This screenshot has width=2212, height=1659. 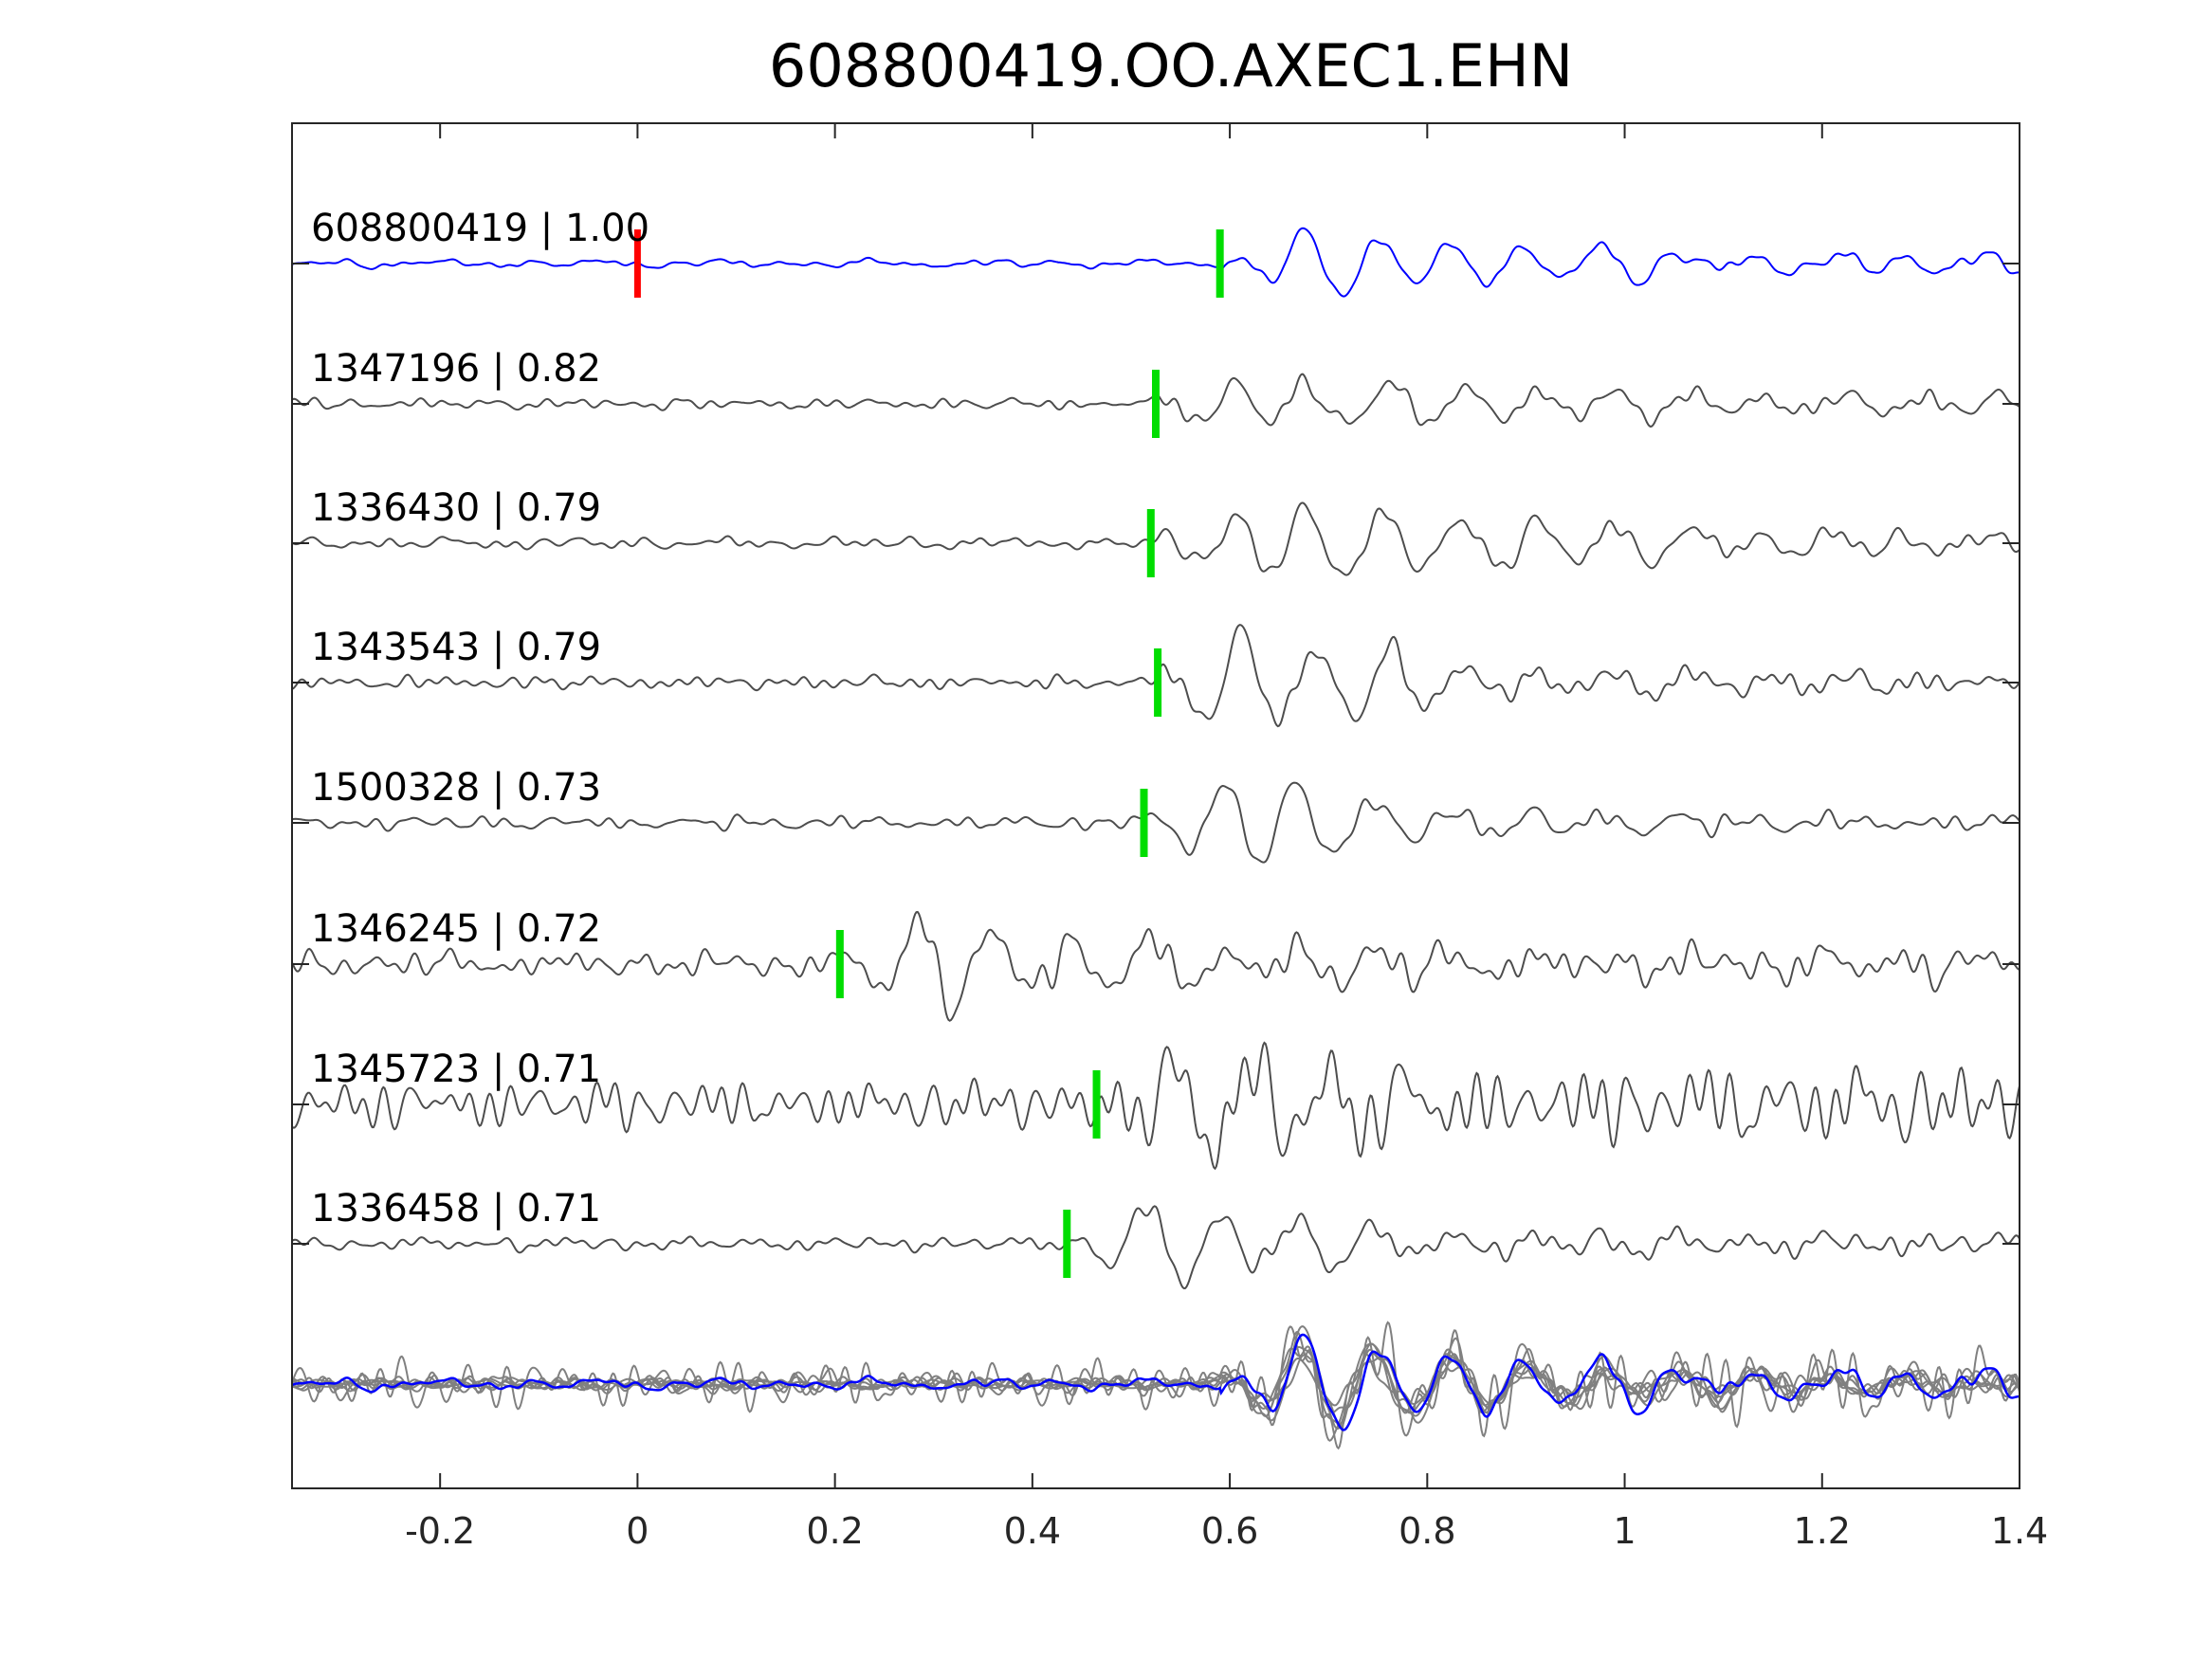 What do you see at coordinates (456, 1209) in the screenshot?
I see `trace-label-1336458: 1336458 | 0.71` at bounding box center [456, 1209].